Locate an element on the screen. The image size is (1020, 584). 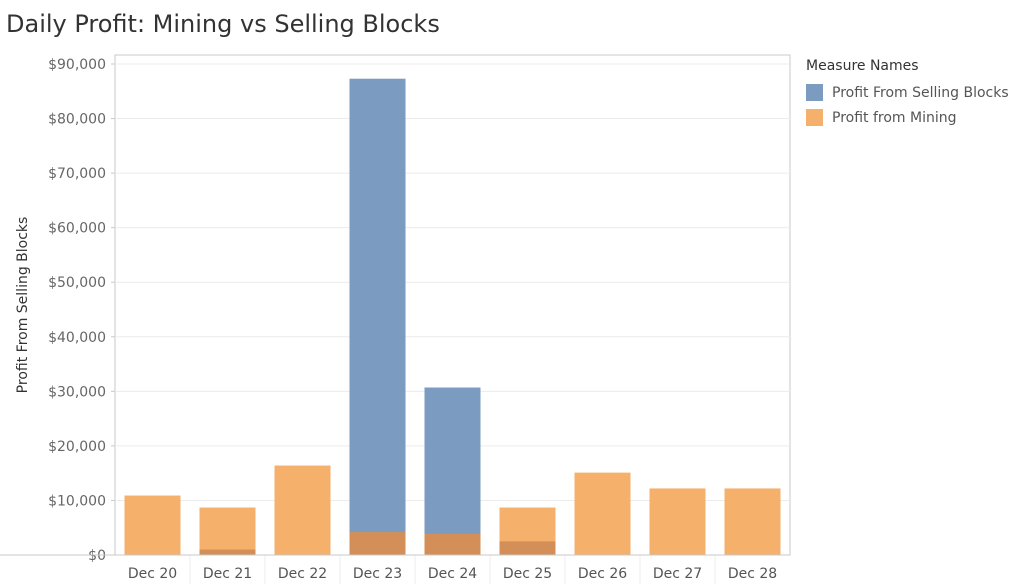
y-tick-label: $20,000 is located at coordinates (77, 447).